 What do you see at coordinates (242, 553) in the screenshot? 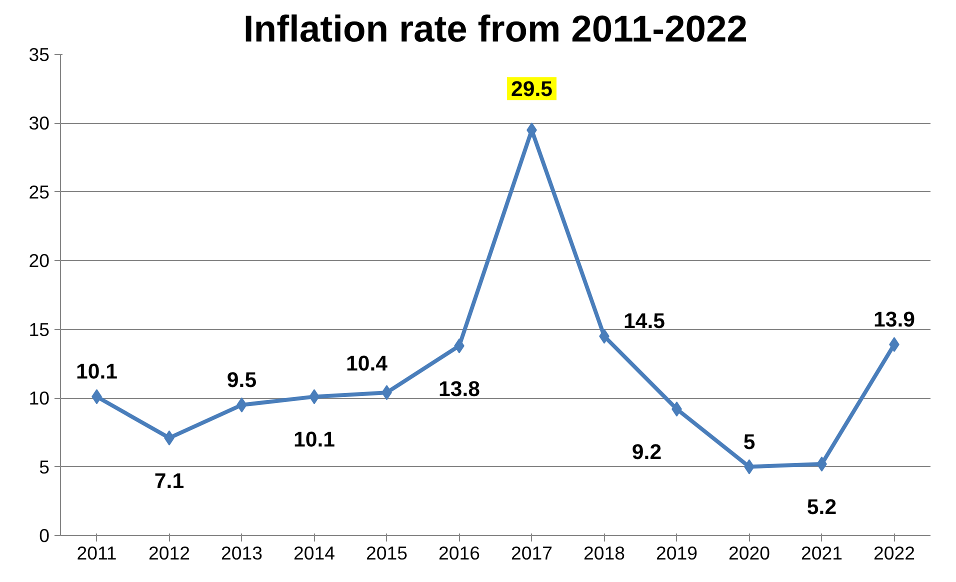
I see `x-tick-label: 2013` at bounding box center [242, 553].